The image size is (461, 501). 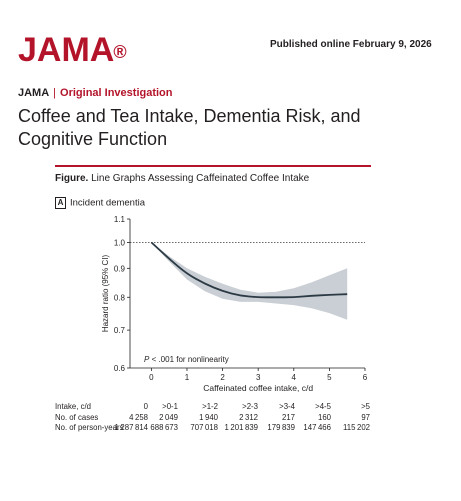 What do you see at coordinates (107, 203) in the screenshot?
I see `panel-title: Incident dementia` at bounding box center [107, 203].